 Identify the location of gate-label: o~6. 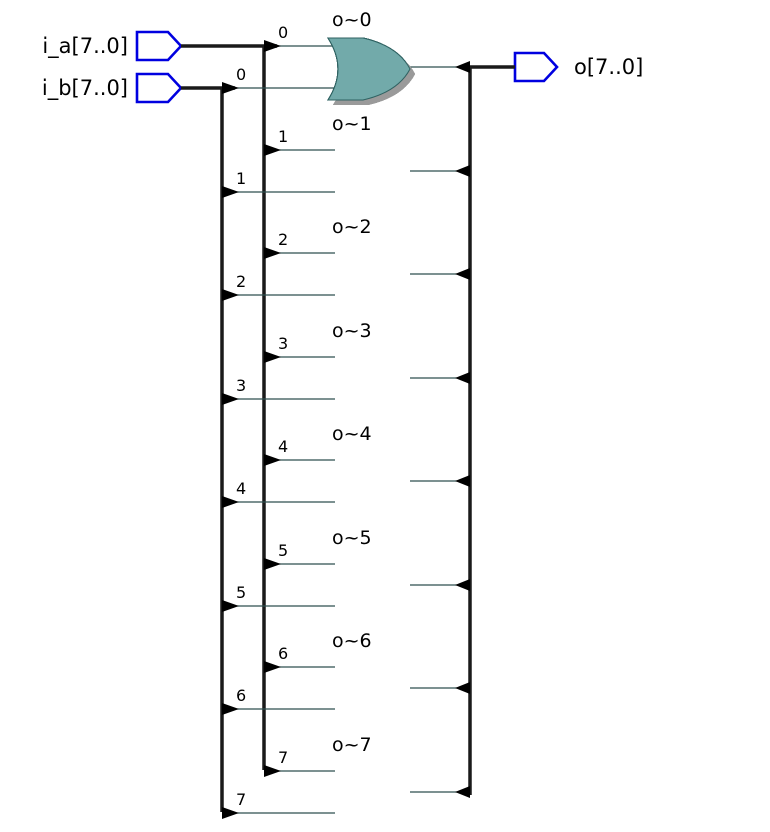
(352, 641).